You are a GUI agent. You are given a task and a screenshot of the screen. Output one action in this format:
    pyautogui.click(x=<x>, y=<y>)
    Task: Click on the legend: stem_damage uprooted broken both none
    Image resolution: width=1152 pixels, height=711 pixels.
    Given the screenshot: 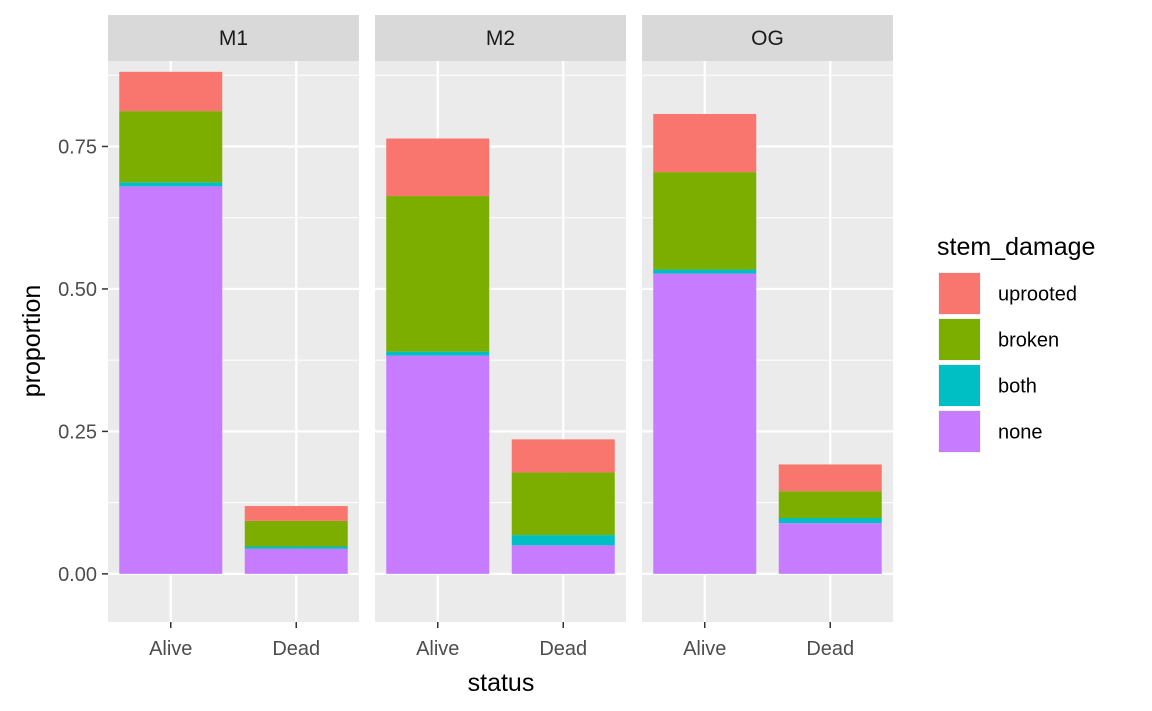 What is the action you would take?
    pyautogui.click(x=1016, y=343)
    